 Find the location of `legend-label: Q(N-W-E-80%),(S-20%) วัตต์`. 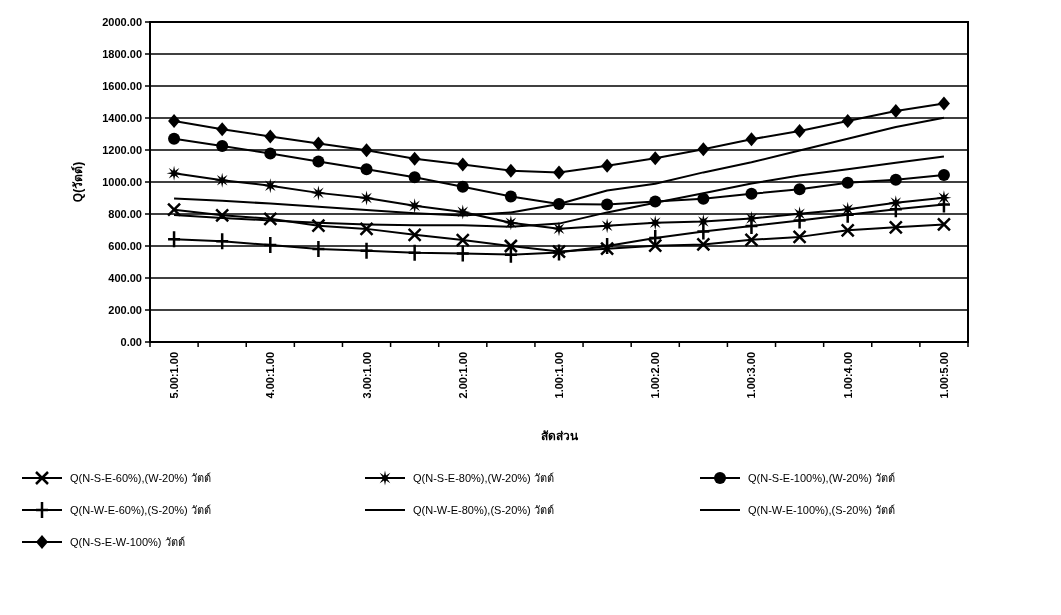

legend-label: Q(N-W-E-80%),(S-20%) วัตต์ is located at coordinates (483, 510).